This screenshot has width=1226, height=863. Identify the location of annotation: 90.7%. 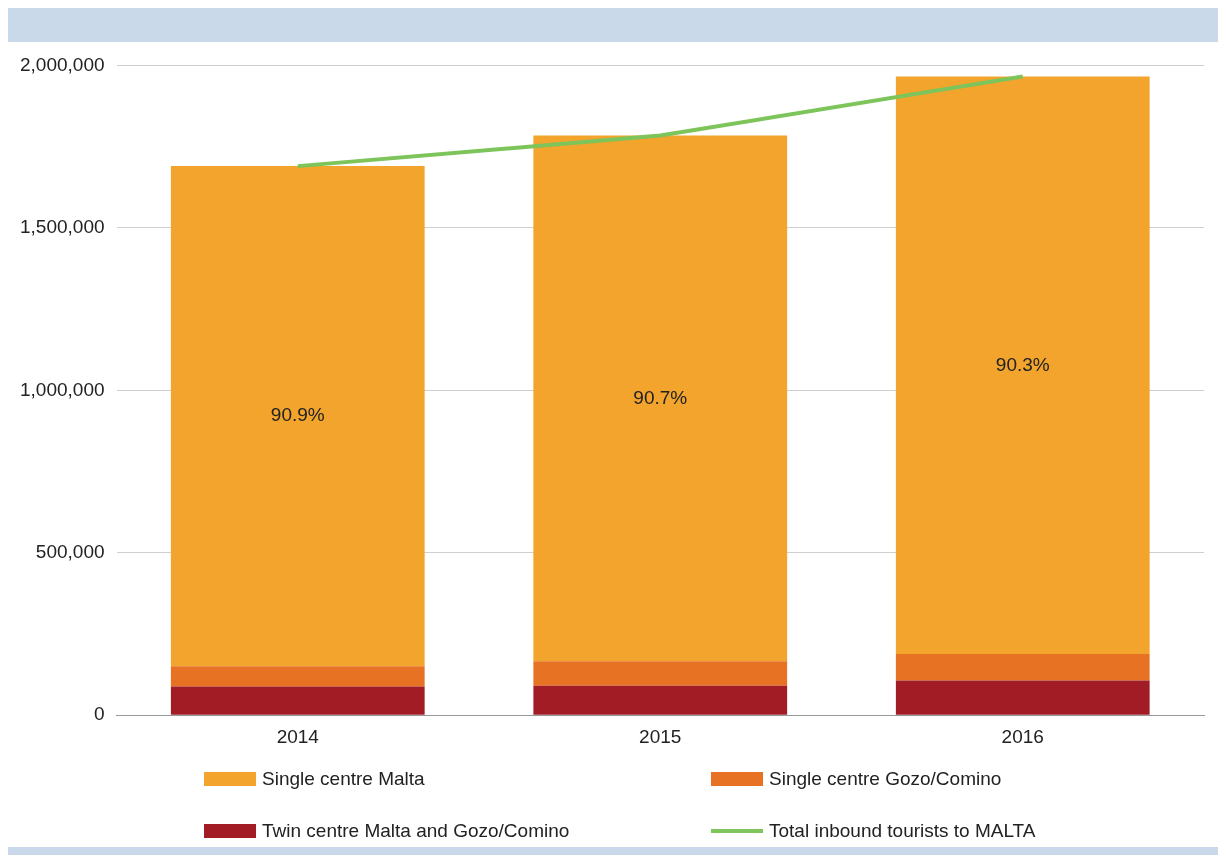
(660, 397).